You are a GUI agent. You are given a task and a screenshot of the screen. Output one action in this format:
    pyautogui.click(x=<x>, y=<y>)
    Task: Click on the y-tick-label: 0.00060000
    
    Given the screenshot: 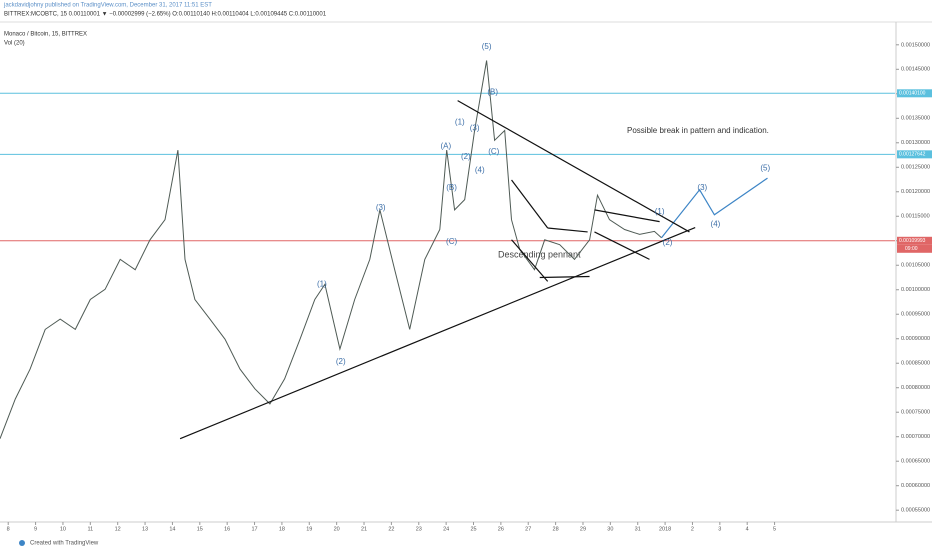 What is the action you would take?
    pyautogui.click(x=915, y=486)
    